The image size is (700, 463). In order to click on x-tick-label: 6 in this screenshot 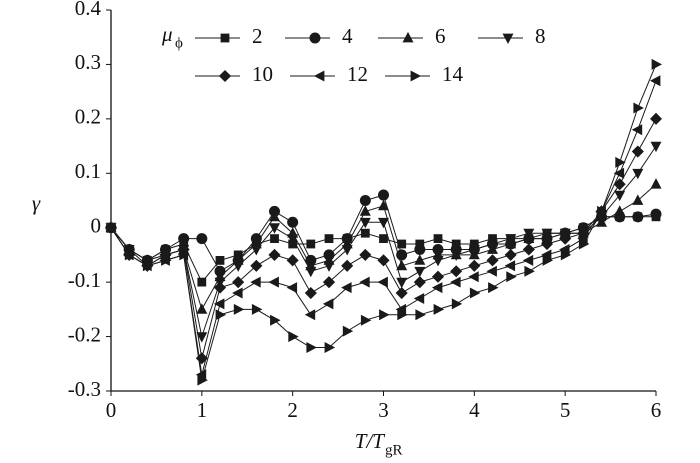, I will do `click(656, 410)`.